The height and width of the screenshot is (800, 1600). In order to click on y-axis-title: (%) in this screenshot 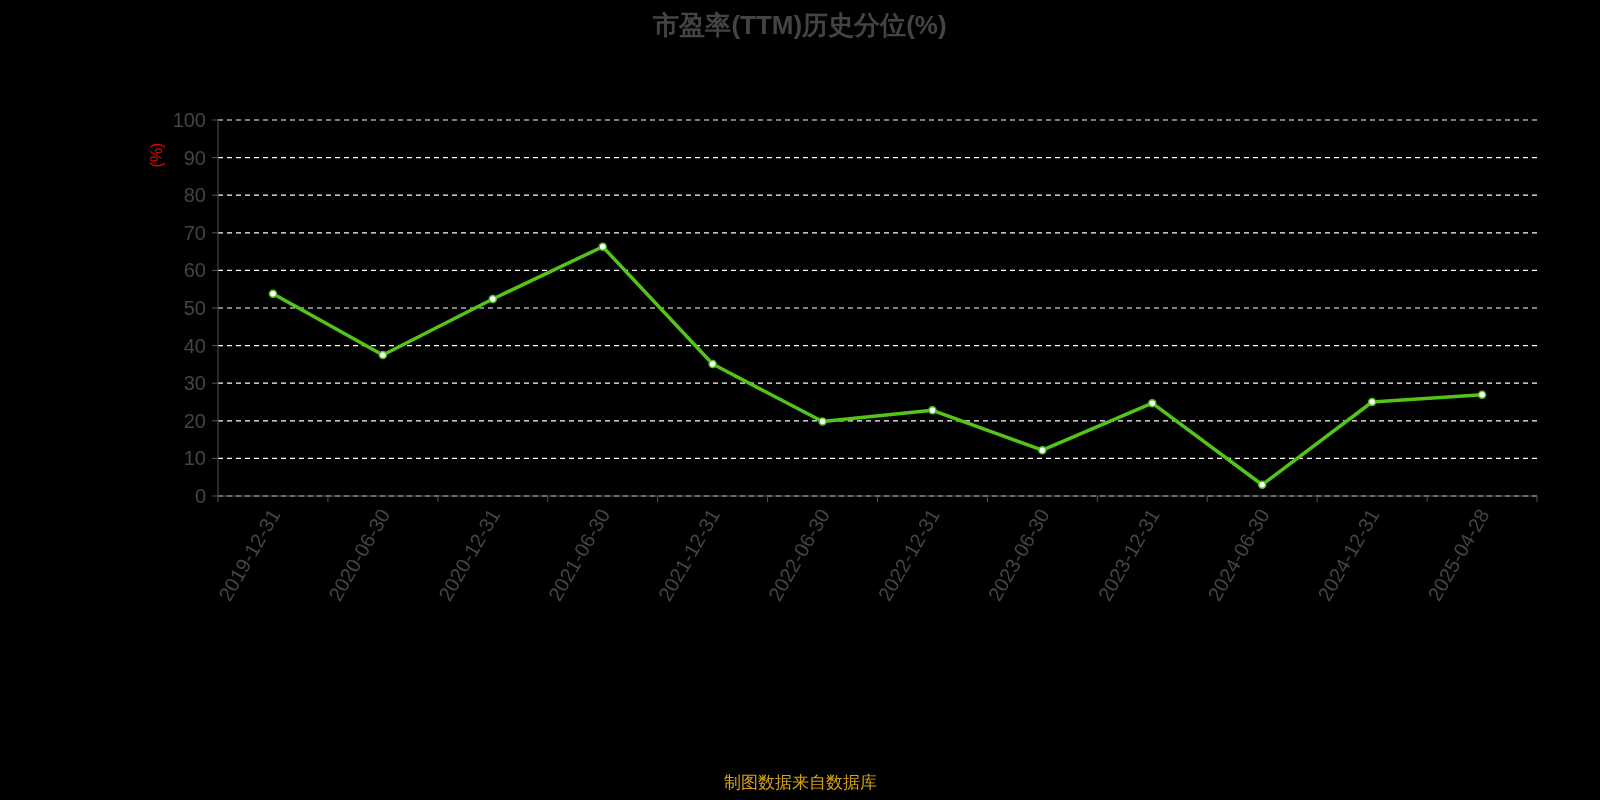, I will do `click(156, 155)`.